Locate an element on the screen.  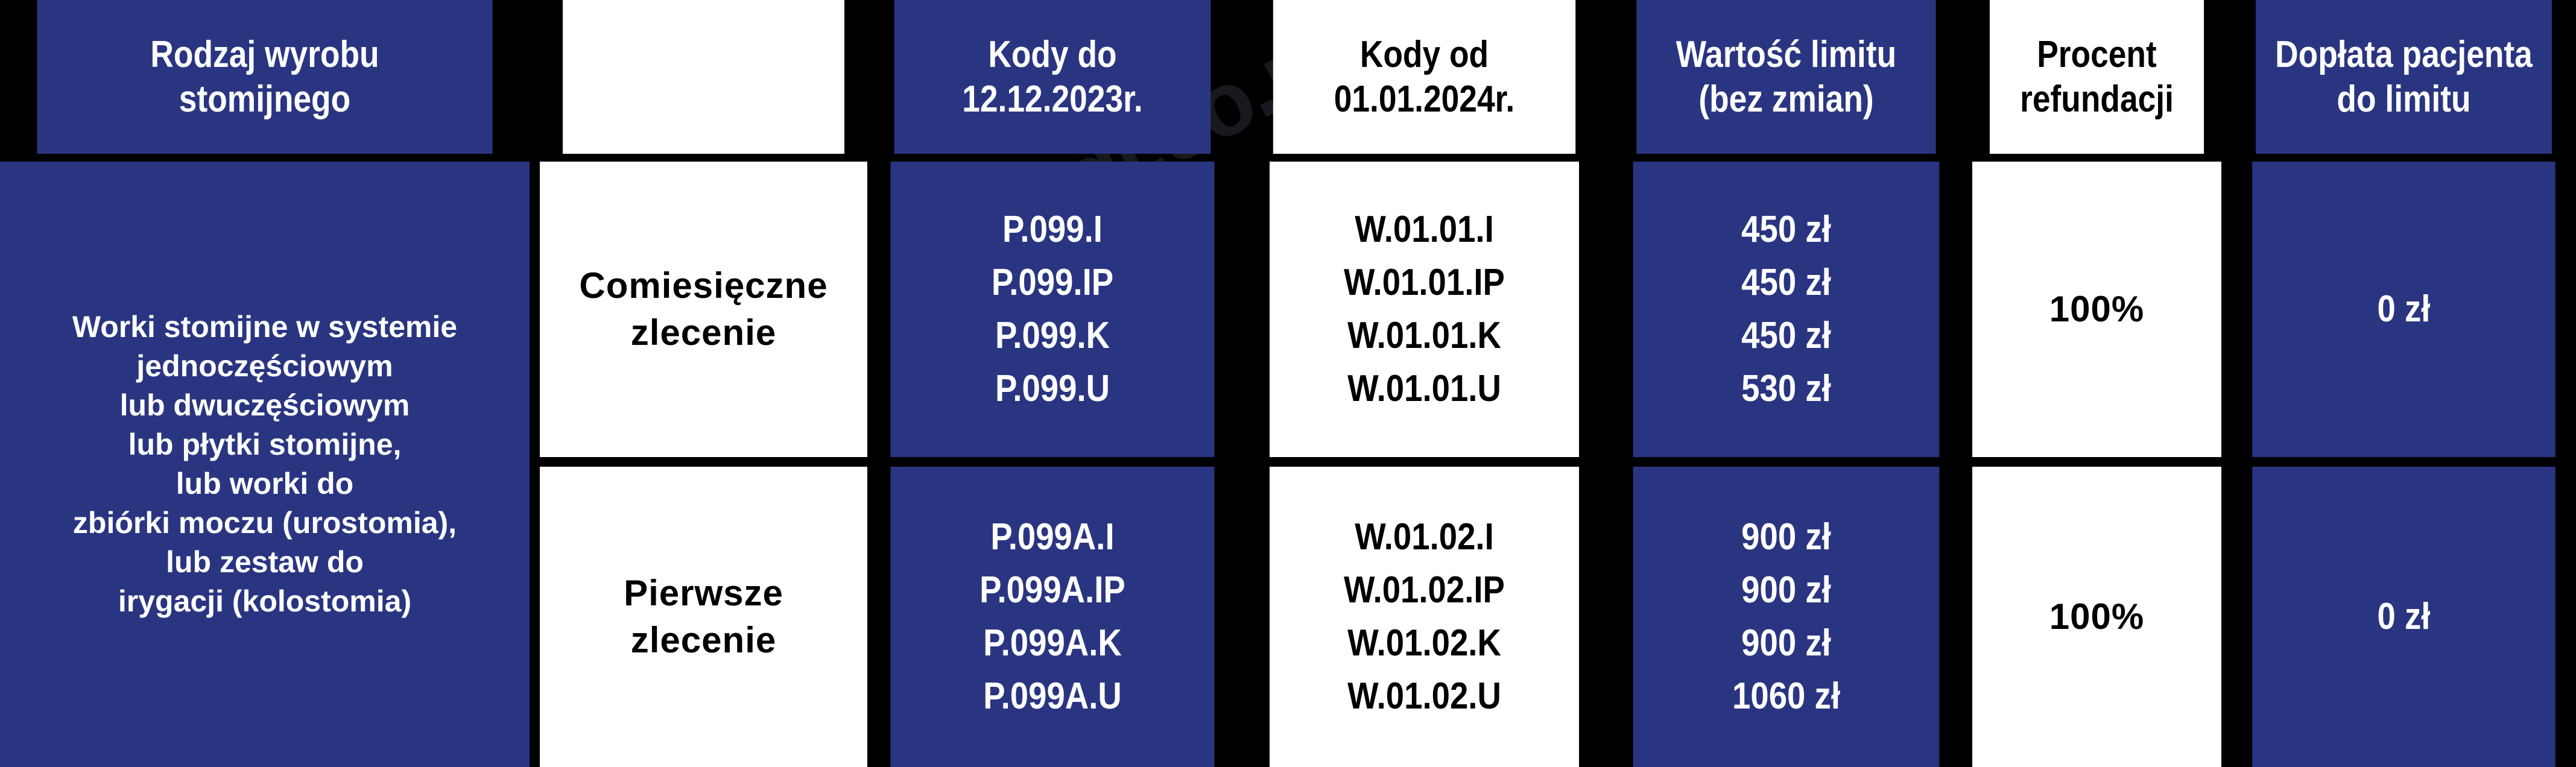
header-line: Wartość limitu is located at coordinates (1786, 55).